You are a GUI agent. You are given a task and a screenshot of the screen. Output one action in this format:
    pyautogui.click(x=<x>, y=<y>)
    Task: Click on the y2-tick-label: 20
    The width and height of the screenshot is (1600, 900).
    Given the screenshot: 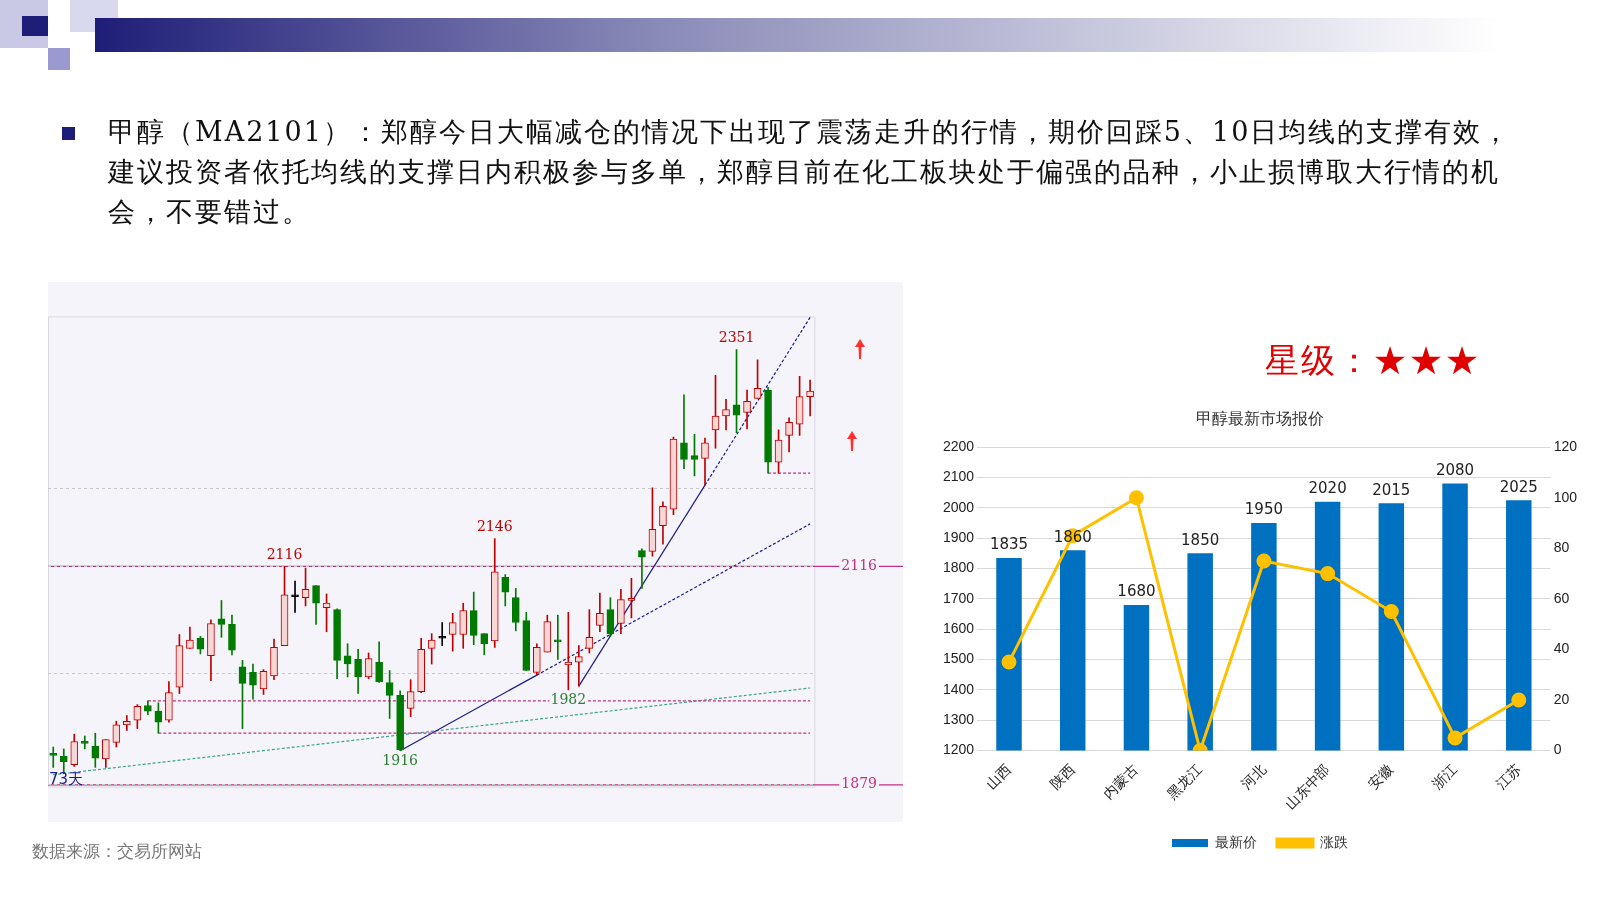 What is the action you would take?
    pyautogui.click(x=1561, y=698)
    